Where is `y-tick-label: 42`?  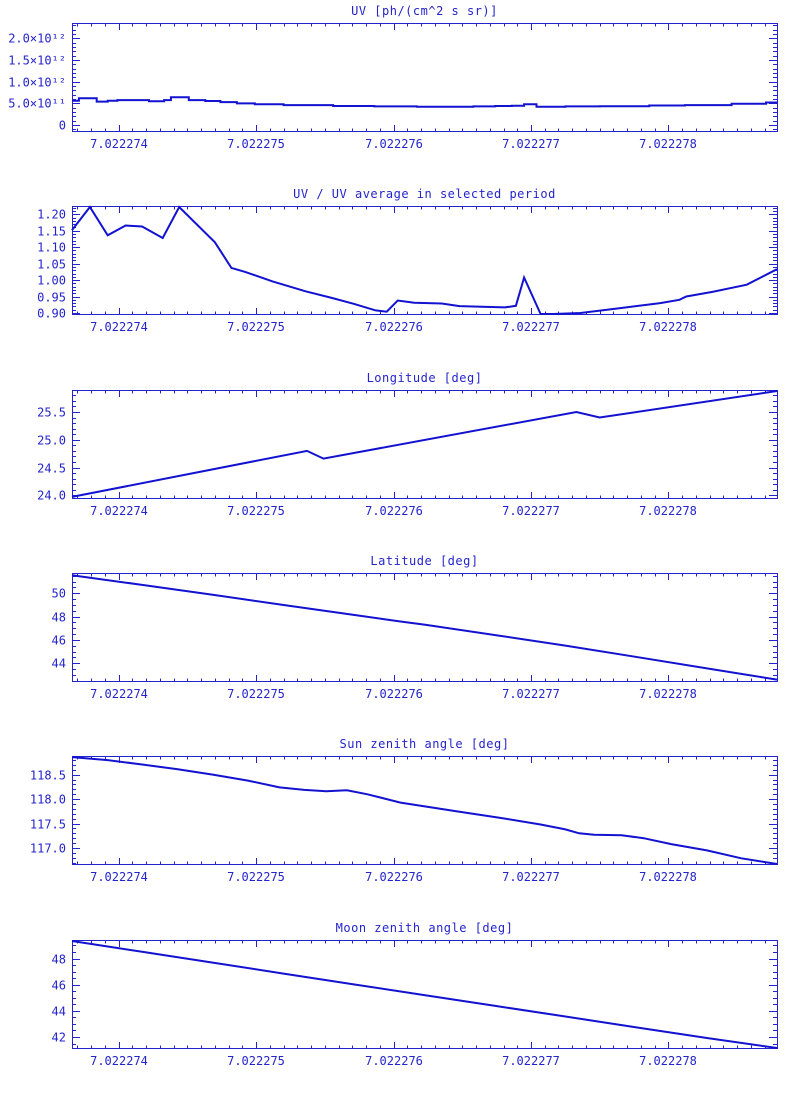
y-tick-label: 42 is located at coordinates (59, 1038).